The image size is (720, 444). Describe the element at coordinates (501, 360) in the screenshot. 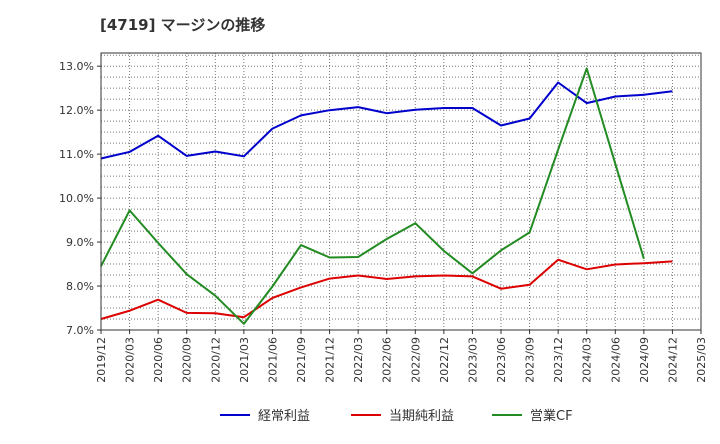

I see `x-tick-label: 2023/06` at that location.